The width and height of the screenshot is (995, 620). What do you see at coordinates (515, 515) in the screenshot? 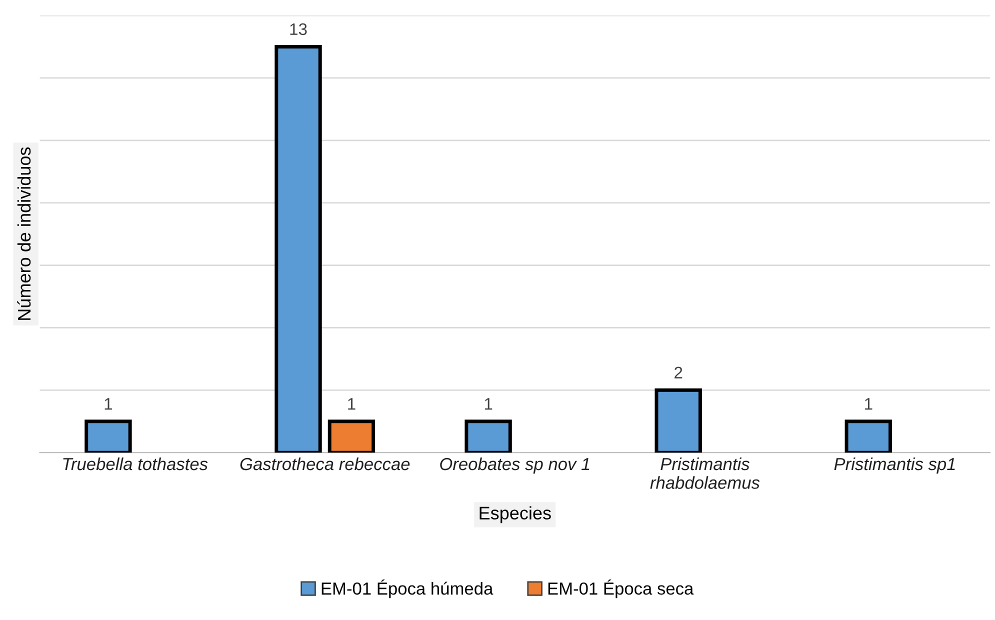
I see `x-axis-title: Especies` at bounding box center [515, 515].